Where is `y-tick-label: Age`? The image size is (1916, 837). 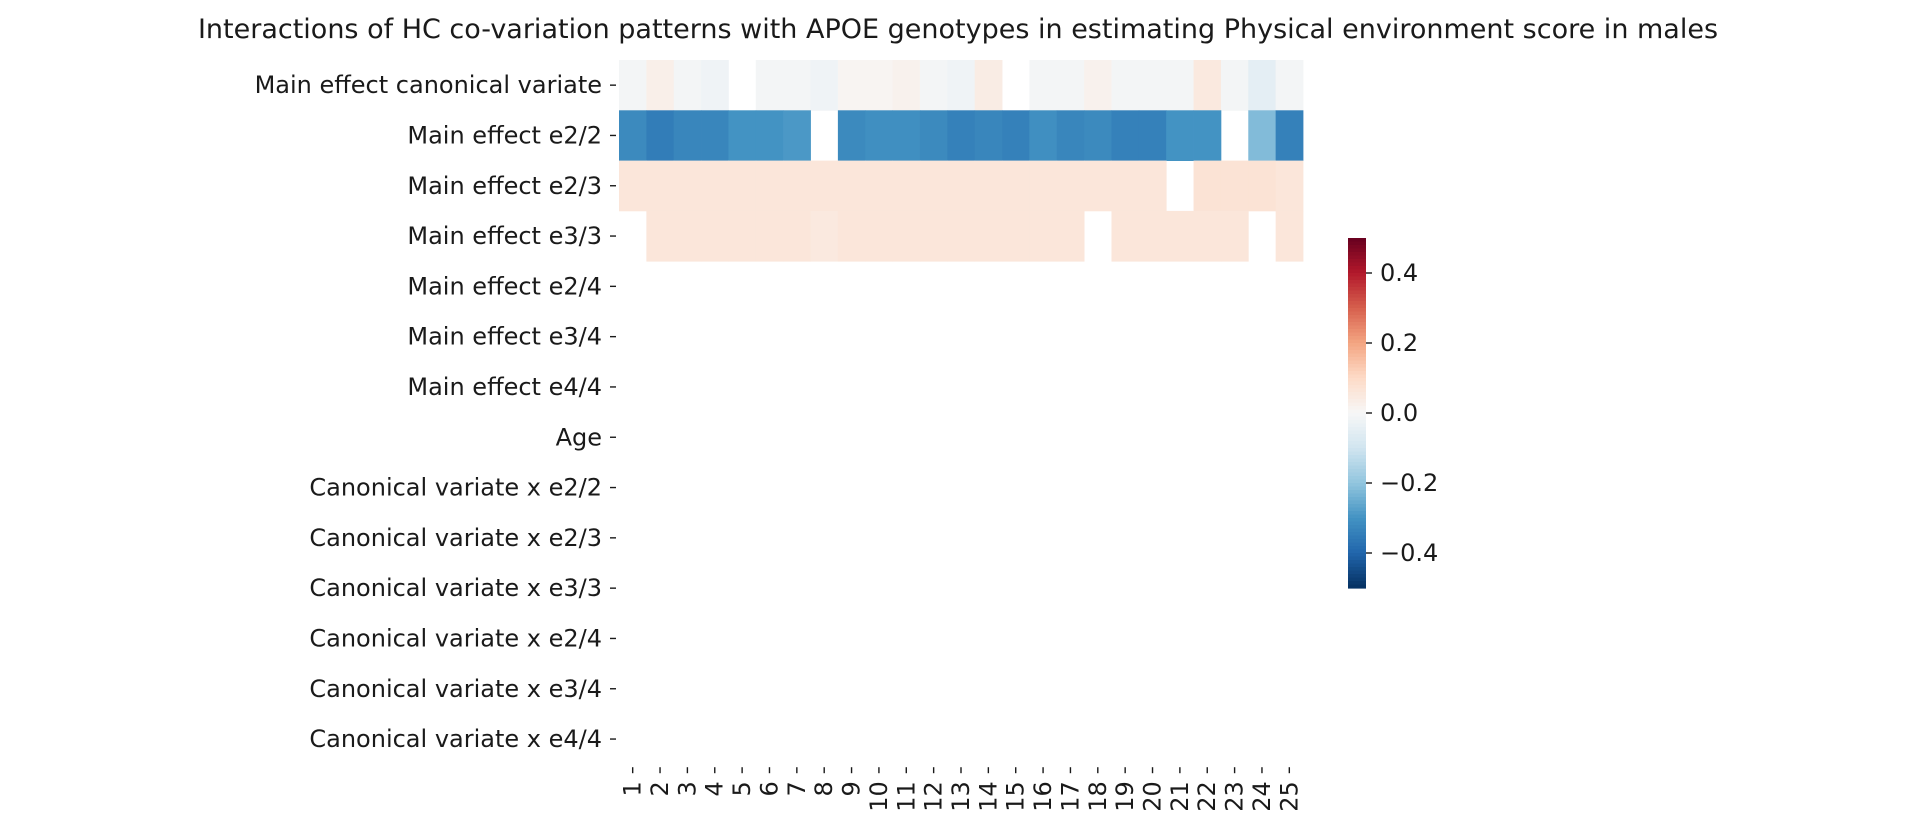
y-tick-label: Age is located at coordinates (579, 437).